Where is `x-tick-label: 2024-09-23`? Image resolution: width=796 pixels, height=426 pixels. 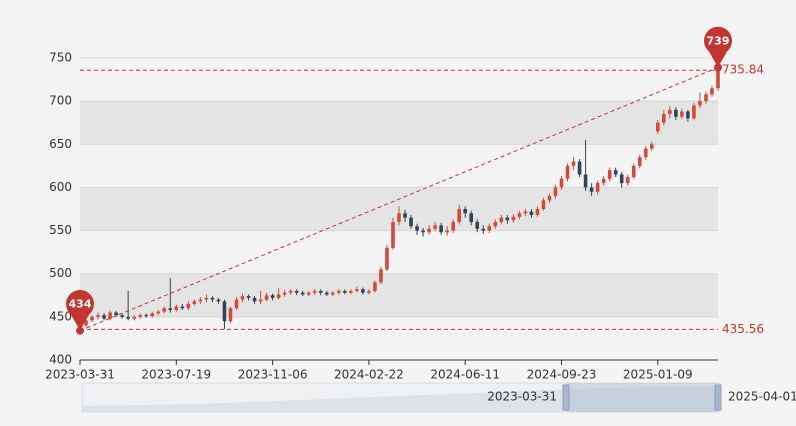
x-tick-label: 2024-09-23 is located at coordinates (562, 375).